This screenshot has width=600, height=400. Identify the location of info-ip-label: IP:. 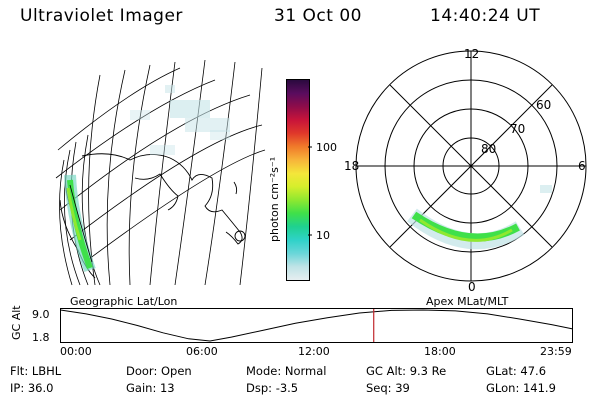
(17, 388).